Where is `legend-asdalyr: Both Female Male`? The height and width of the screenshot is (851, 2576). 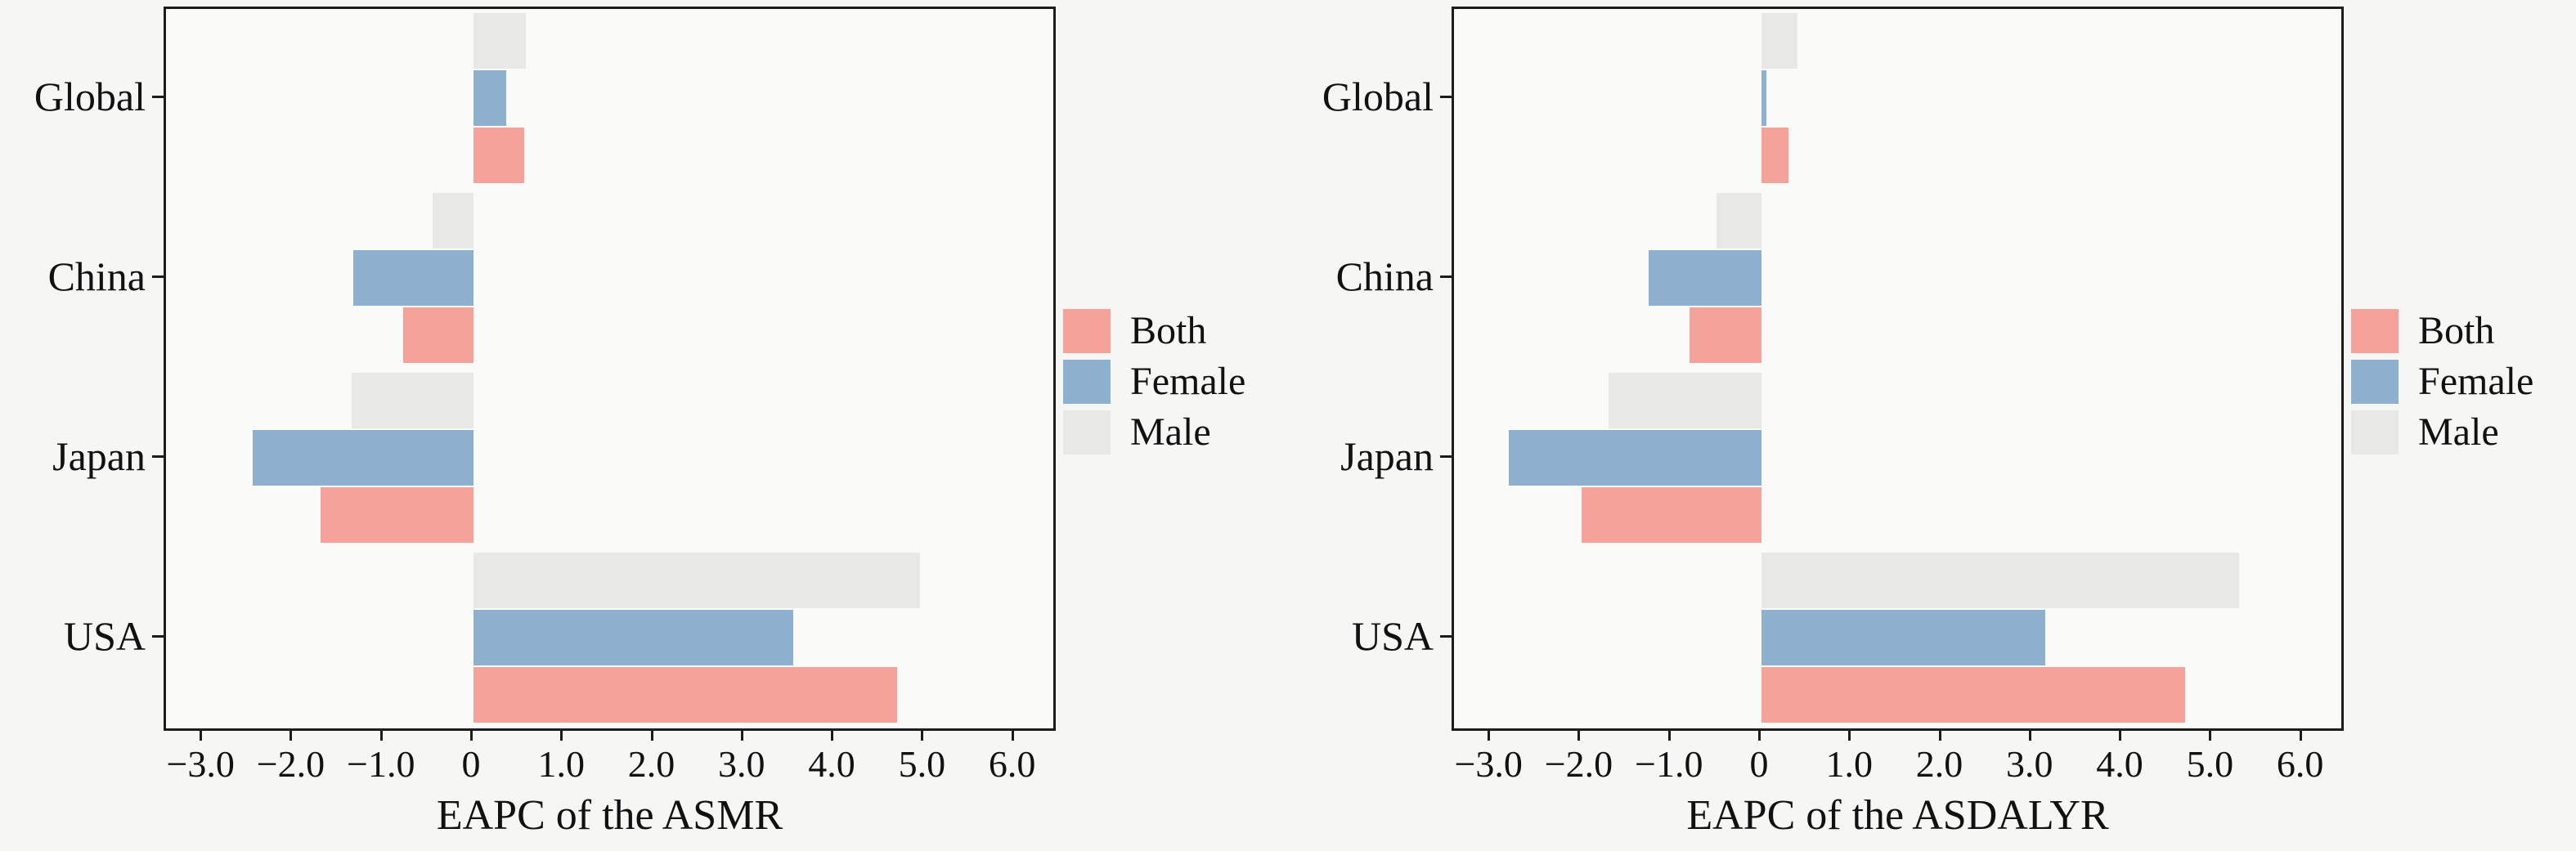
legend-asdalyr: Both Female Male is located at coordinates (2442, 385).